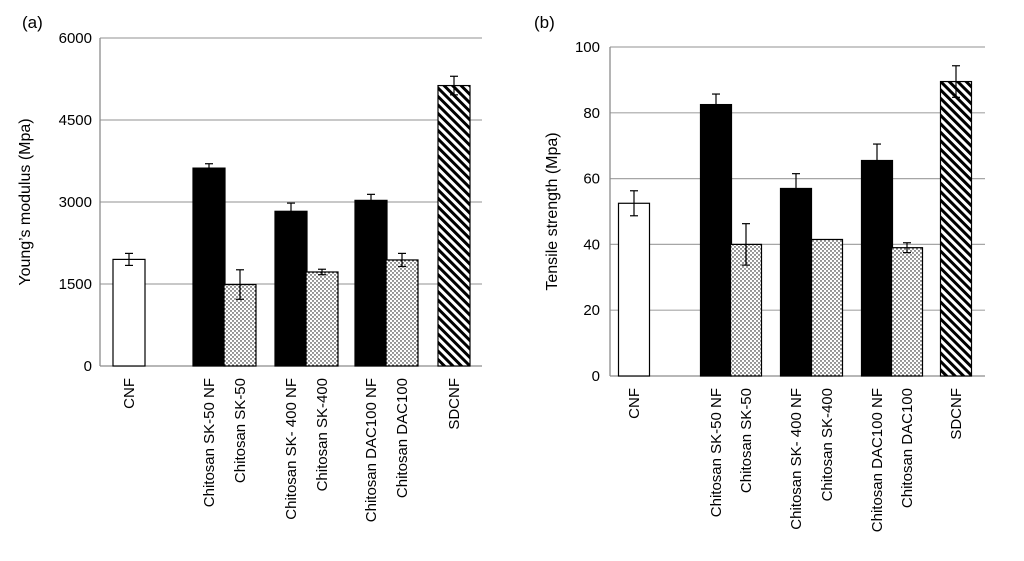  What do you see at coordinates (32, 22) in the screenshot?
I see `panel-label: (a)` at bounding box center [32, 22].